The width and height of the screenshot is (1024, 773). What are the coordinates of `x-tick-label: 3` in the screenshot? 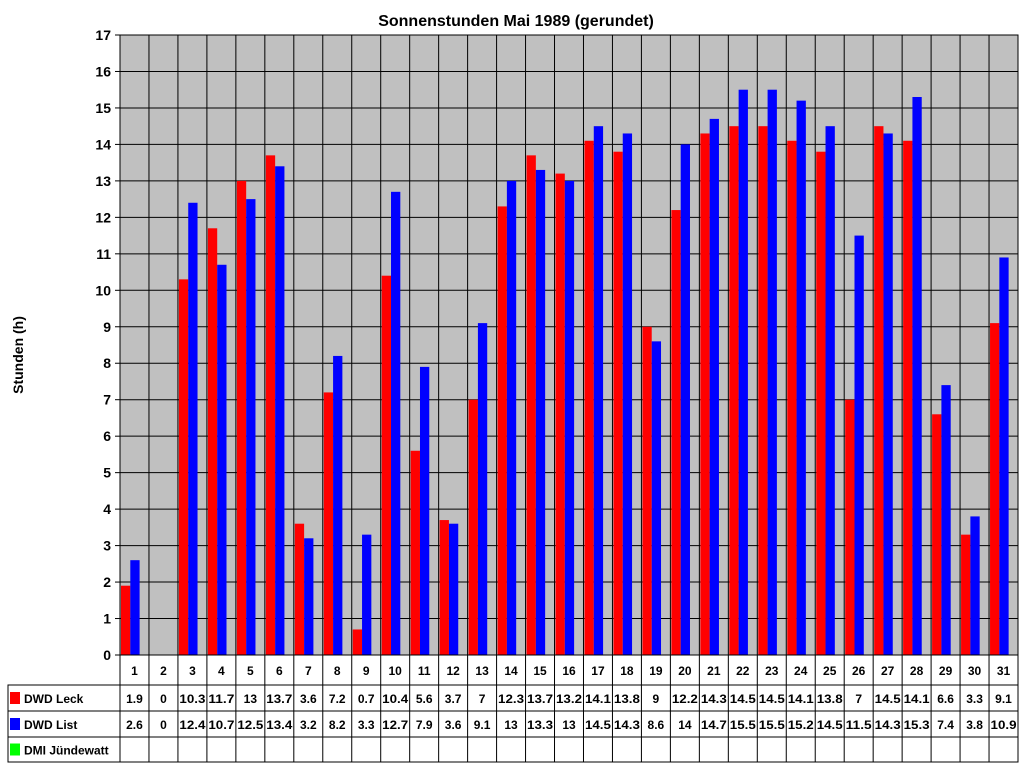 It's located at (192, 671).